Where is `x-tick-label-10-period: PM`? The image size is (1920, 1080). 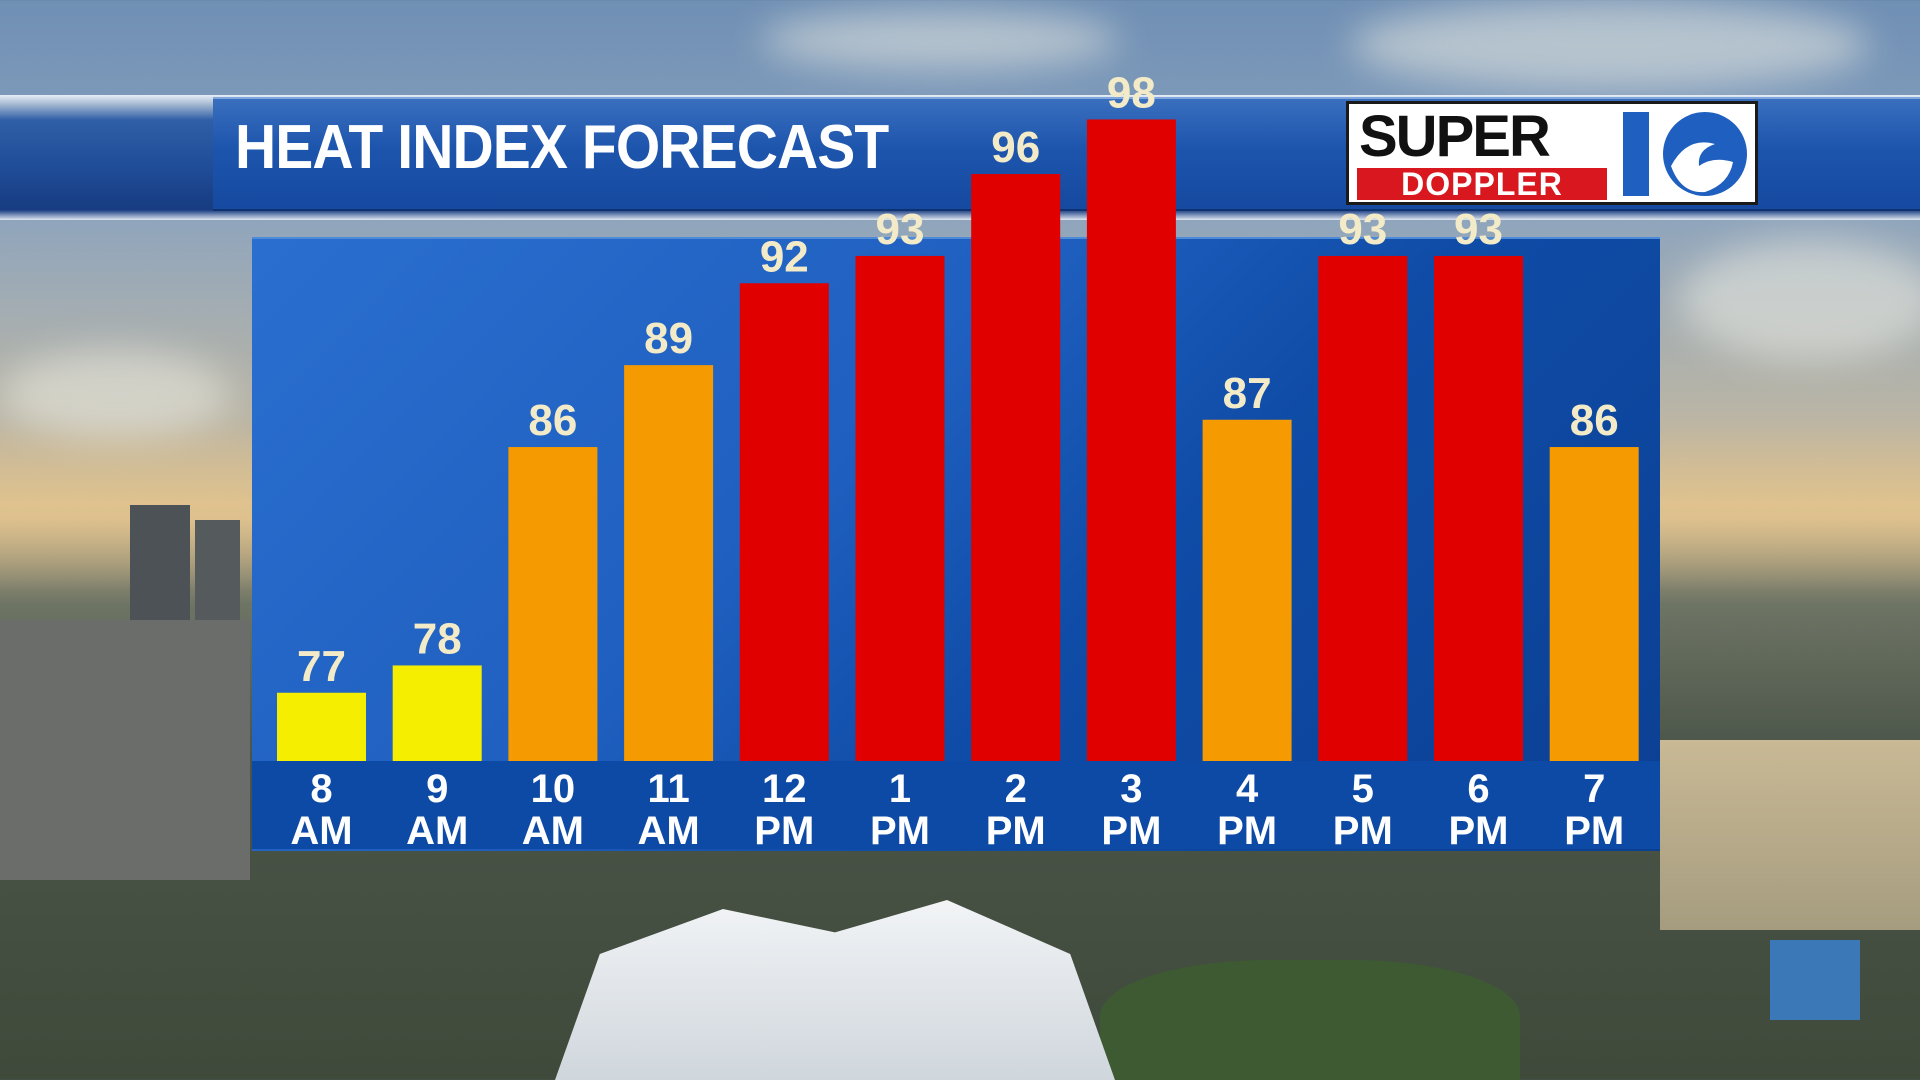 x-tick-label-10-period: PM is located at coordinates (1479, 831).